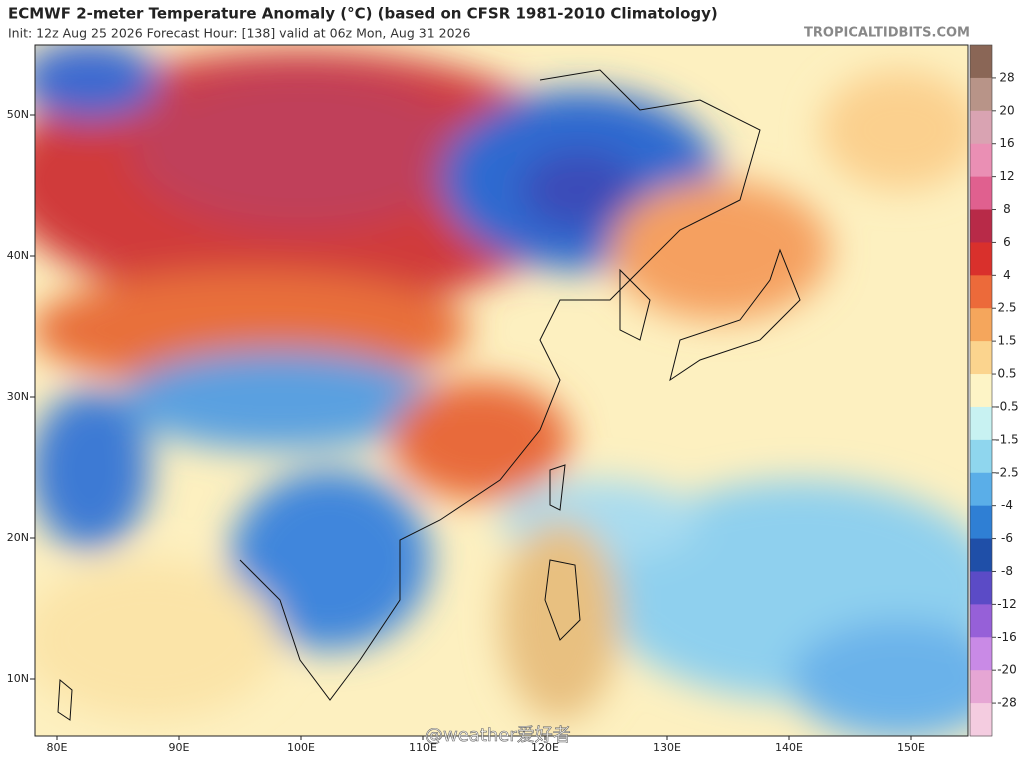  Describe the element at coordinates (423, 747) in the screenshot. I see `lon-label: 110E` at that location.